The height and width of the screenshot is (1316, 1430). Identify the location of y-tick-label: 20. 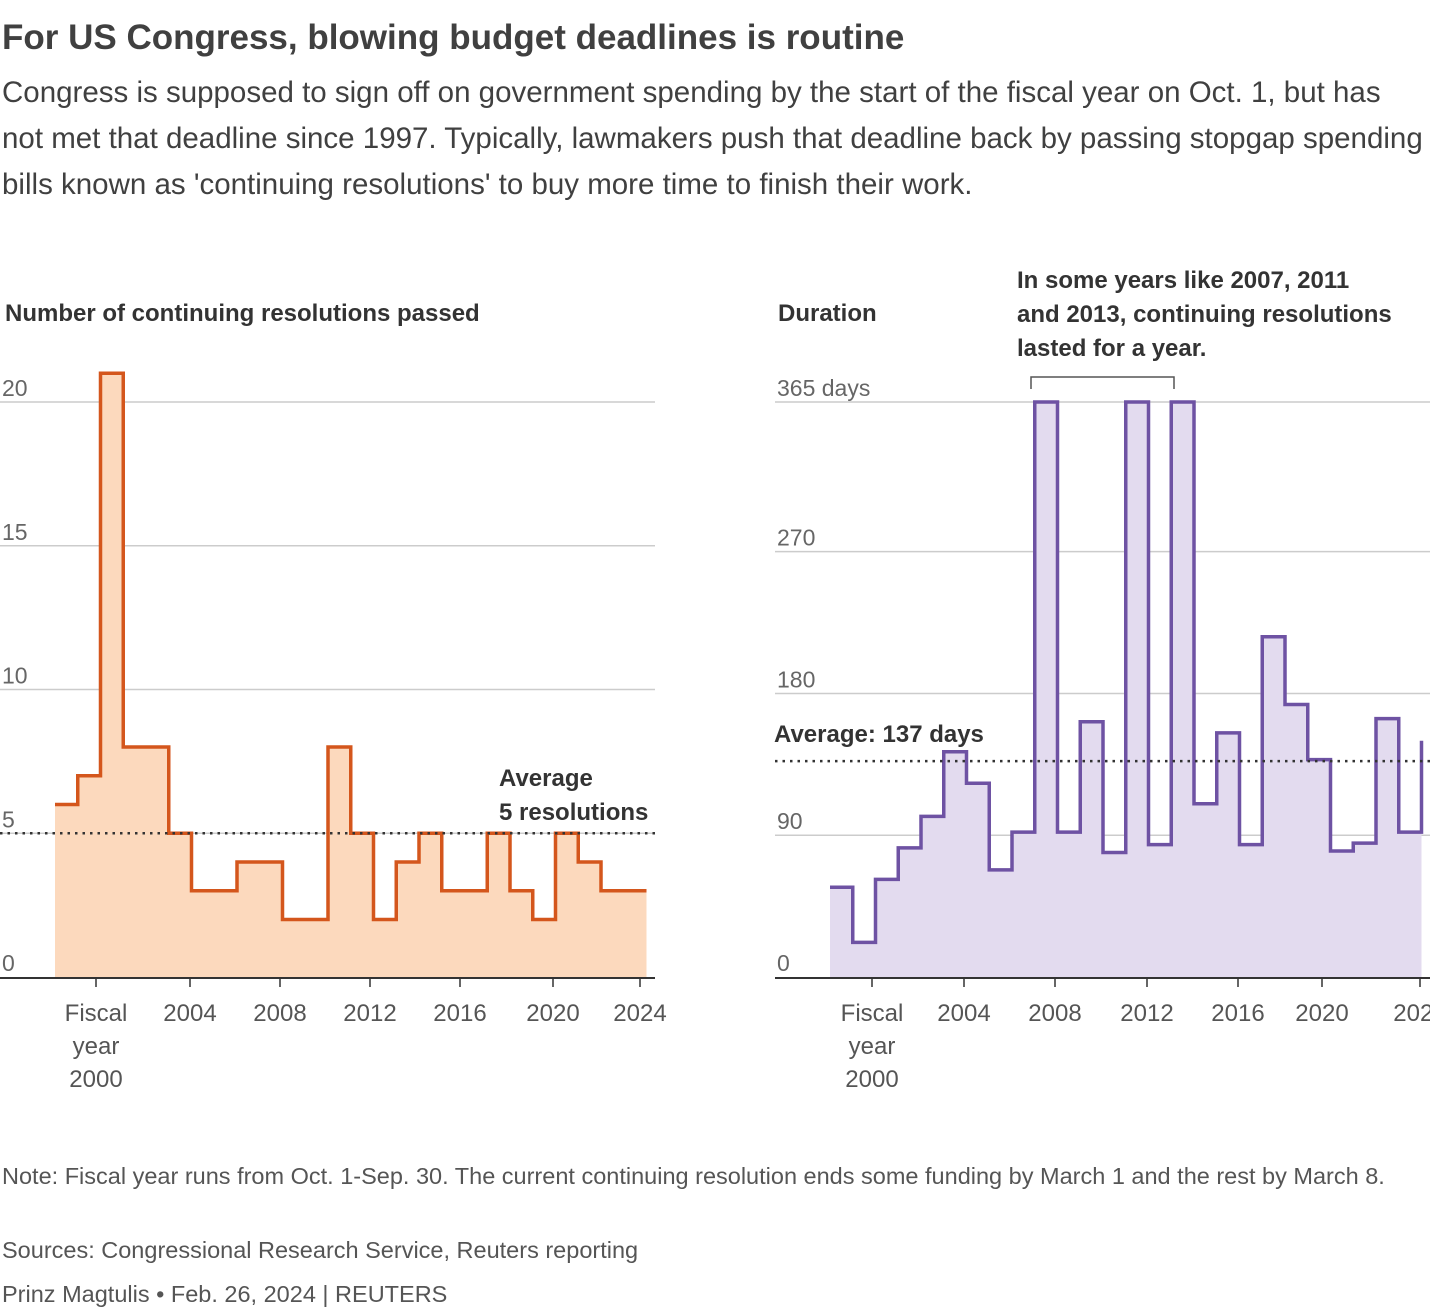
(15, 388).